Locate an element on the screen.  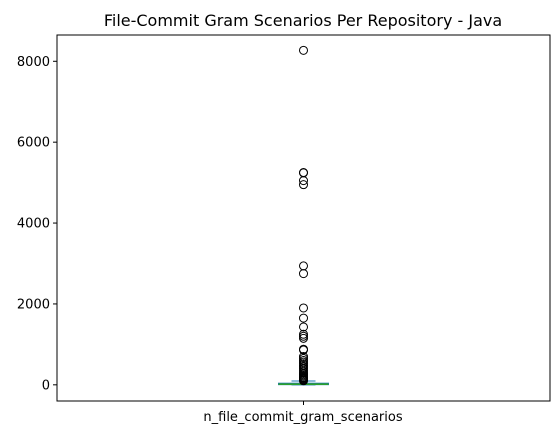
x-tick-label: n_file_commit_gram_scenarios is located at coordinates (302, 417).